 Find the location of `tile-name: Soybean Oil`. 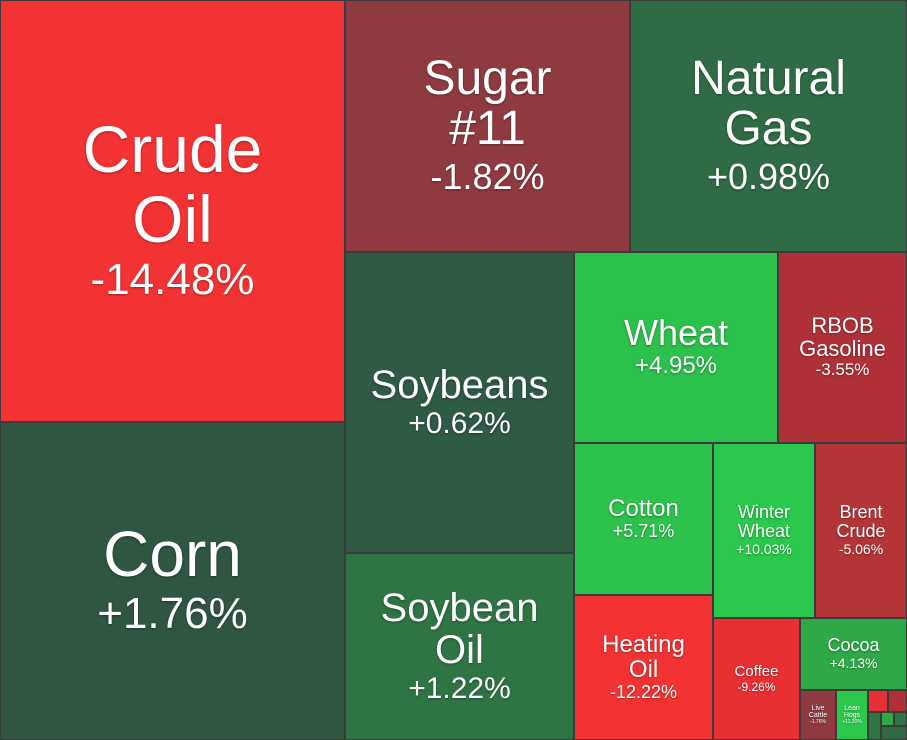

tile-name: Soybean Oil is located at coordinates (459, 628).